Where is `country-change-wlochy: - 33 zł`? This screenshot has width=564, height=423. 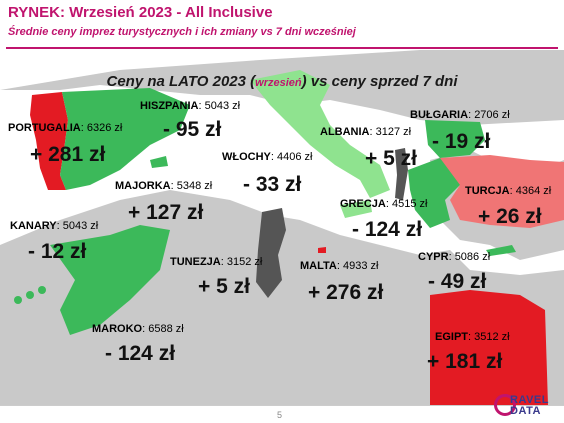
country-change-wlochy: - 33 zł is located at coordinates (272, 184).